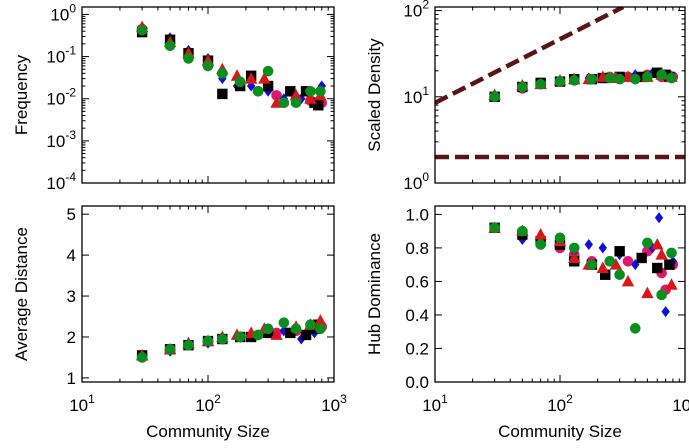 This screenshot has height=448, width=689. I want to click on y-tick-label: 10⁰, so click(416, 181).